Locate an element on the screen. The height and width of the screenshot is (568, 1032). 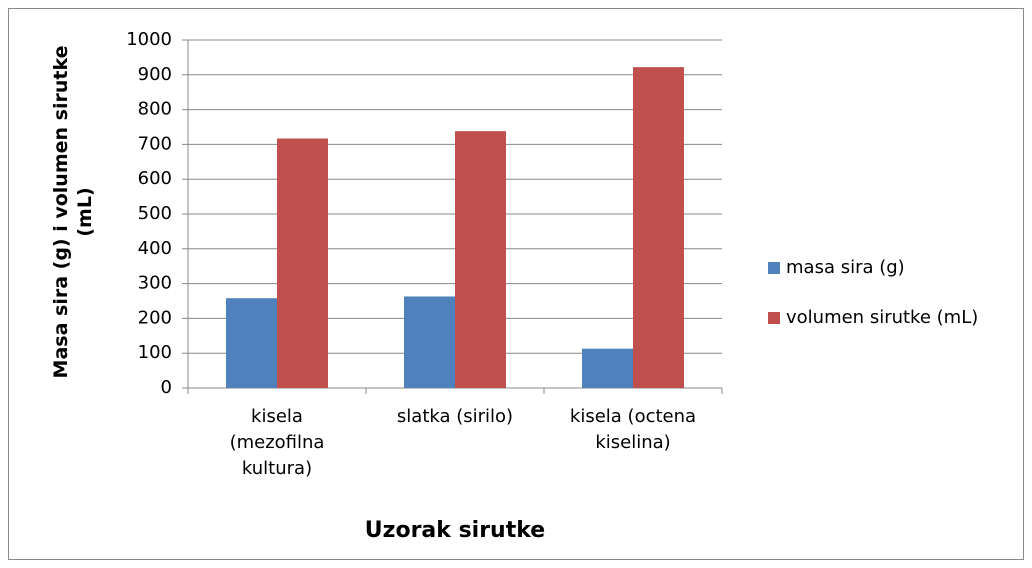
y-axis-title: Masa sira (g) i volumen sirutke (mL) is located at coordinates (73, 212).